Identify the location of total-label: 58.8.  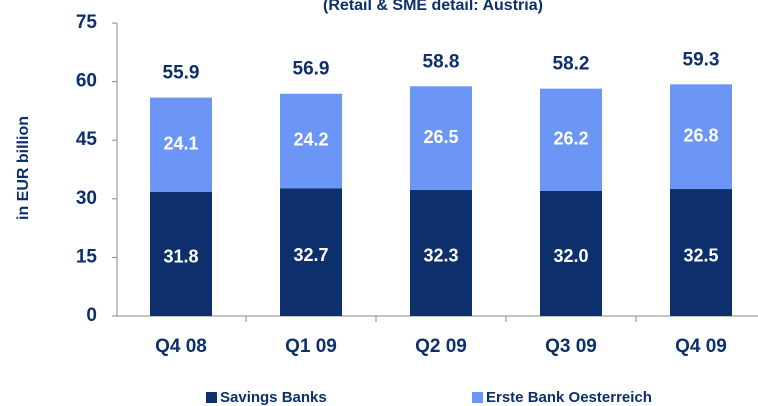
(441, 61).